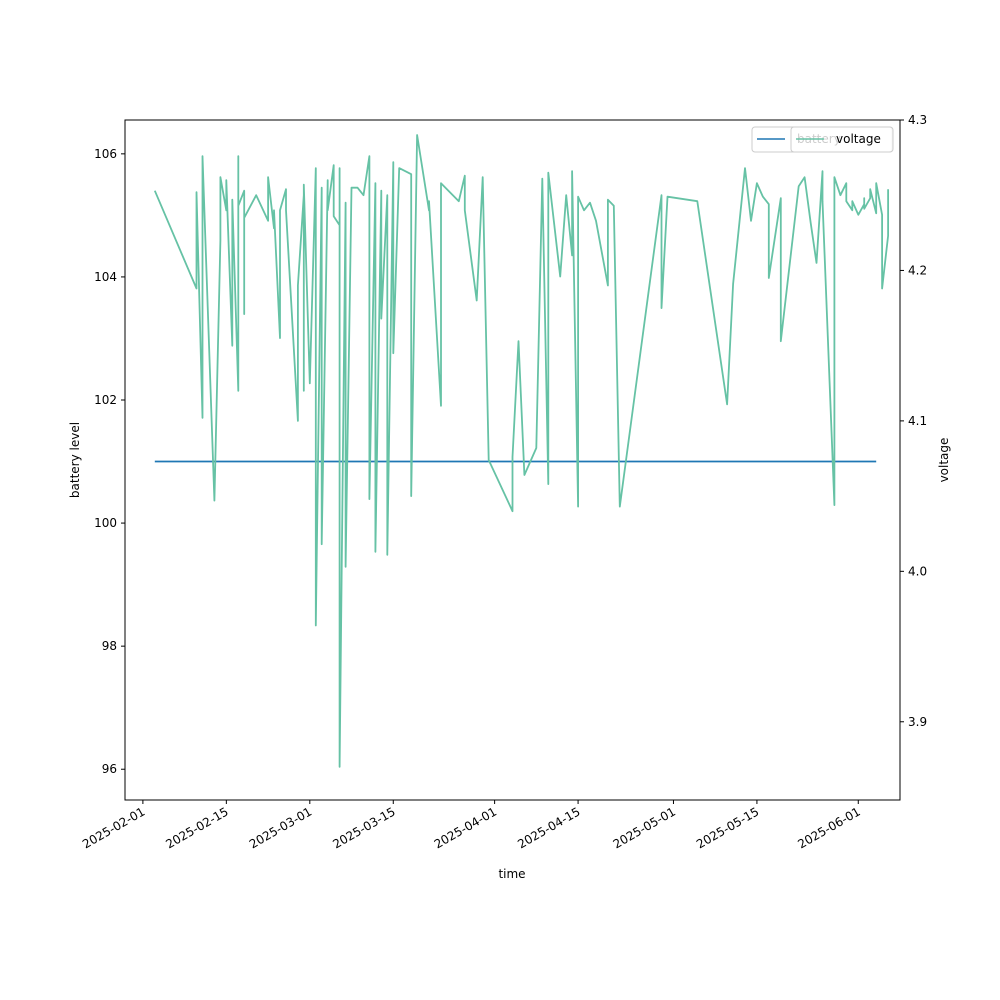 The image size is (1000, 1000). I want to click on legend-voltage-box, so click(842, 139).